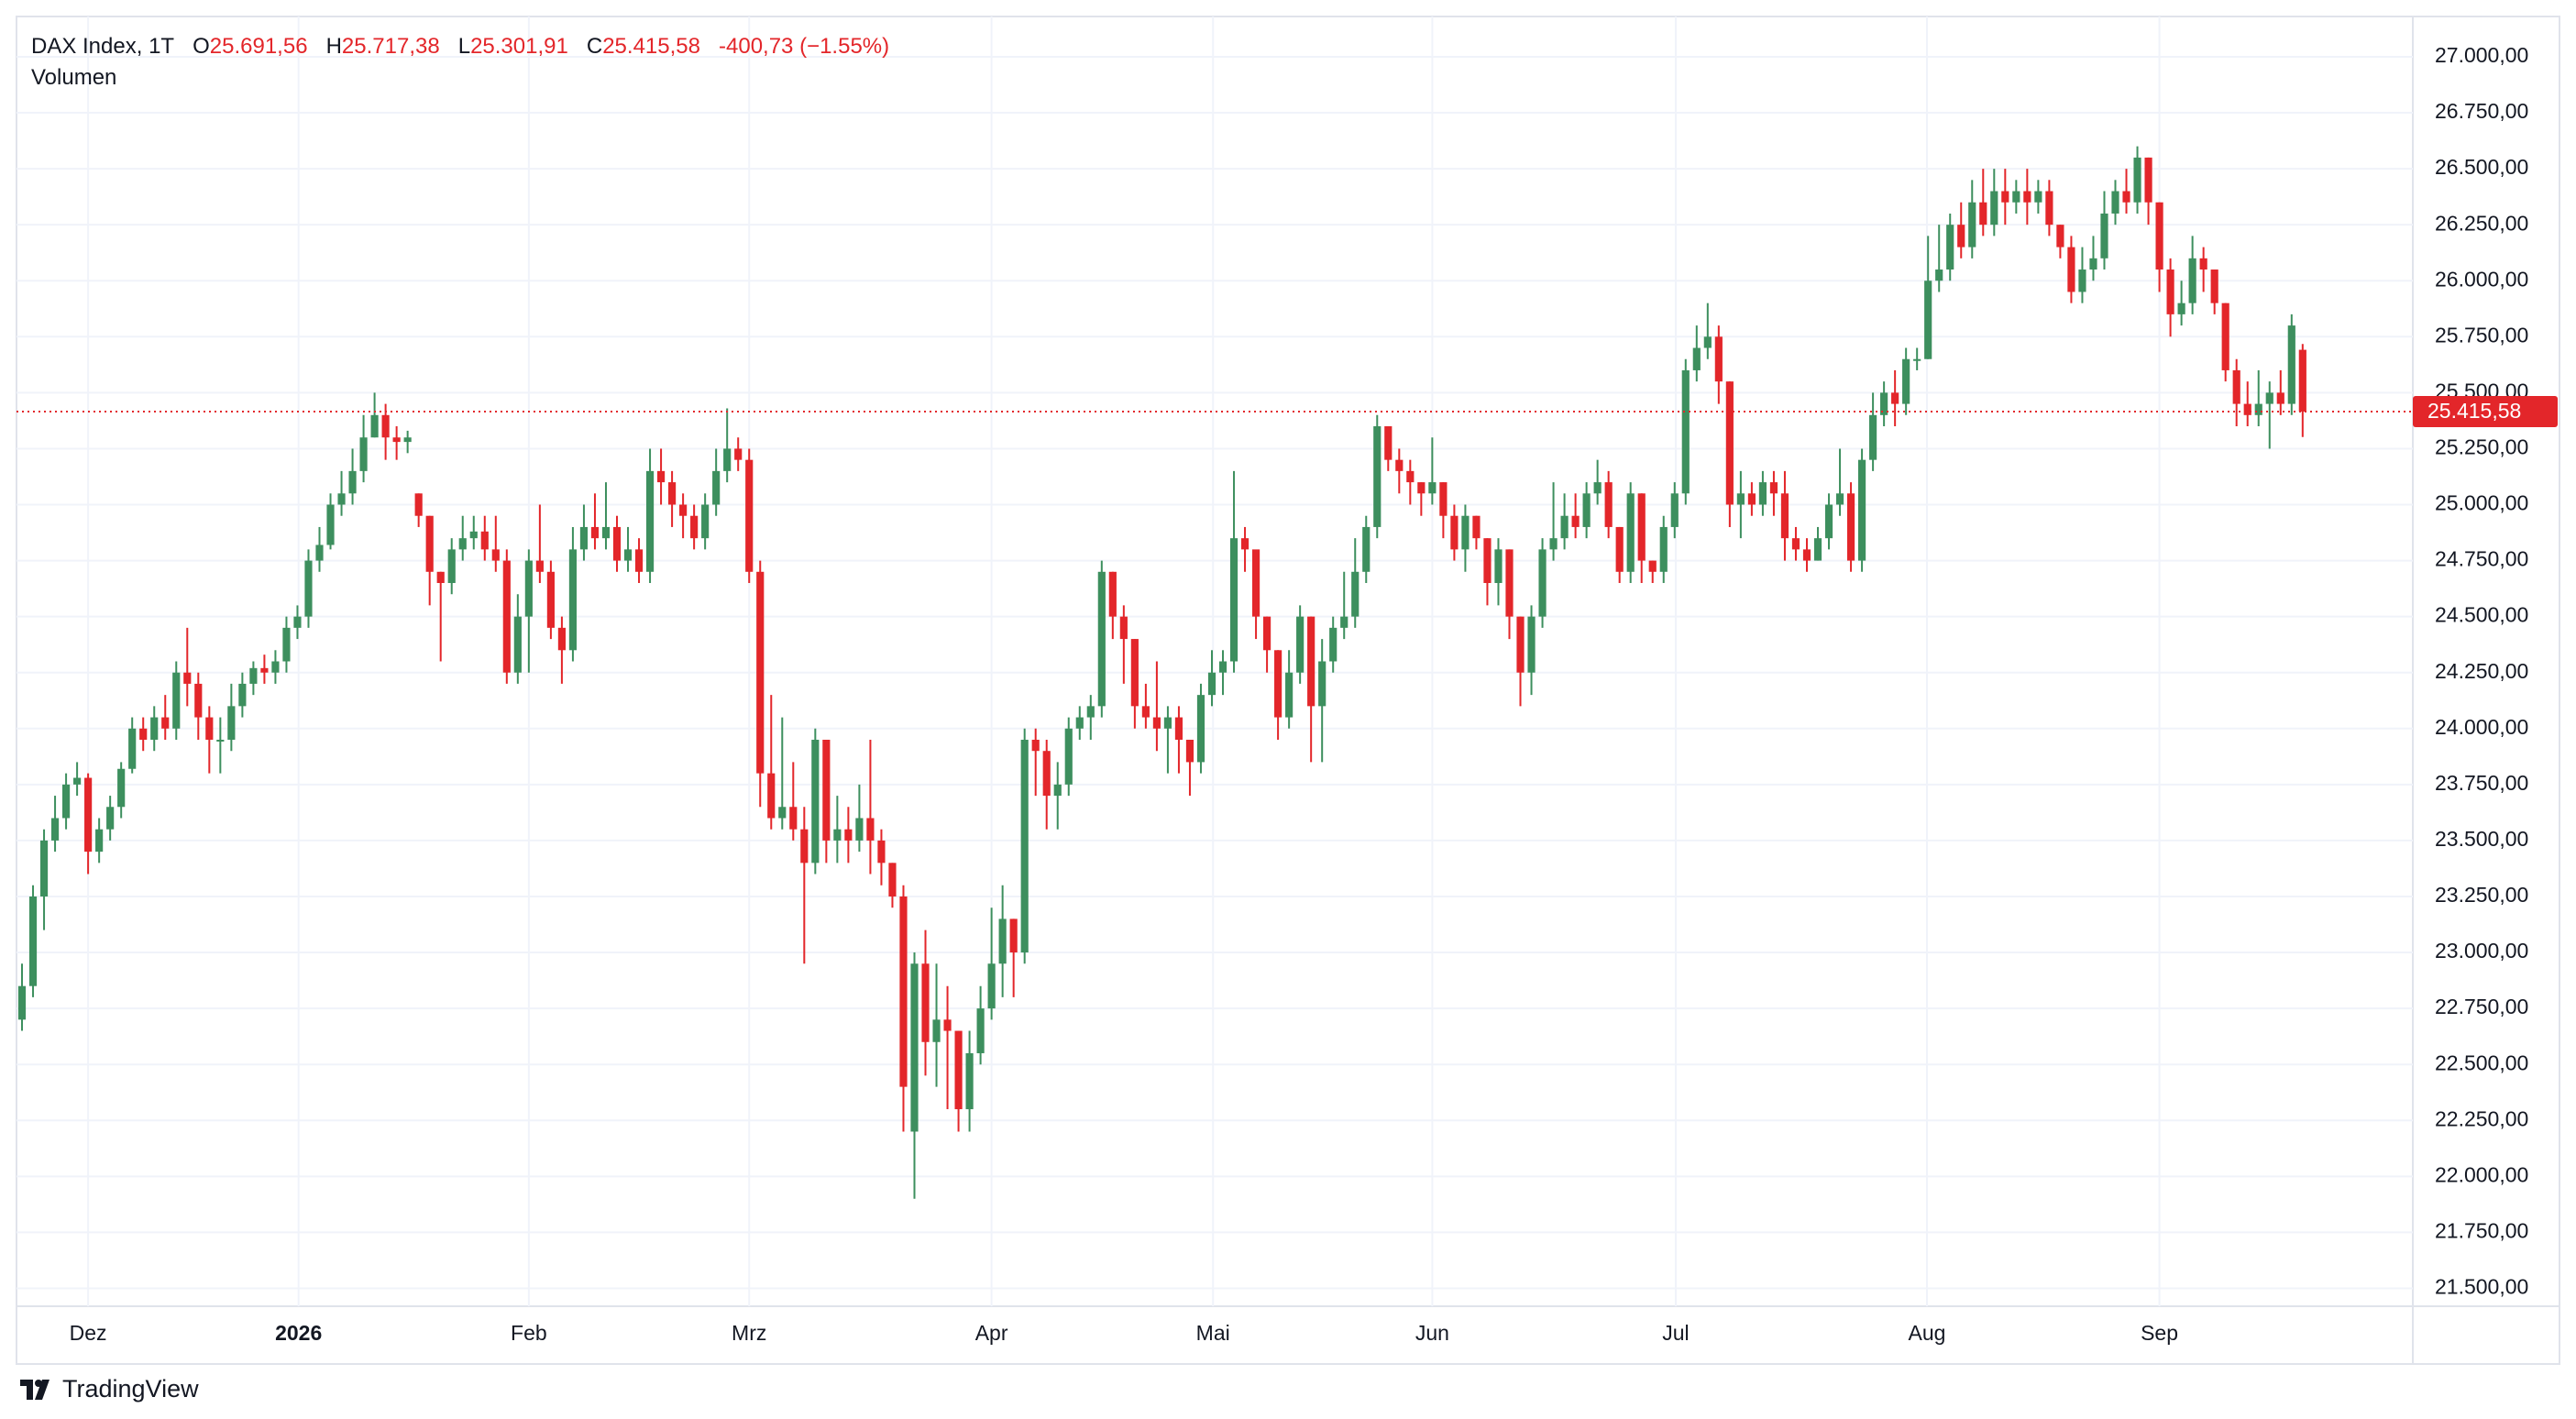 This screenshot has width=2576, height=1419. What do you see at coordinates (1432, 1333) in the screenshot?
I see `x-tick-label: Jun` at bounding box center [1432, 1333].